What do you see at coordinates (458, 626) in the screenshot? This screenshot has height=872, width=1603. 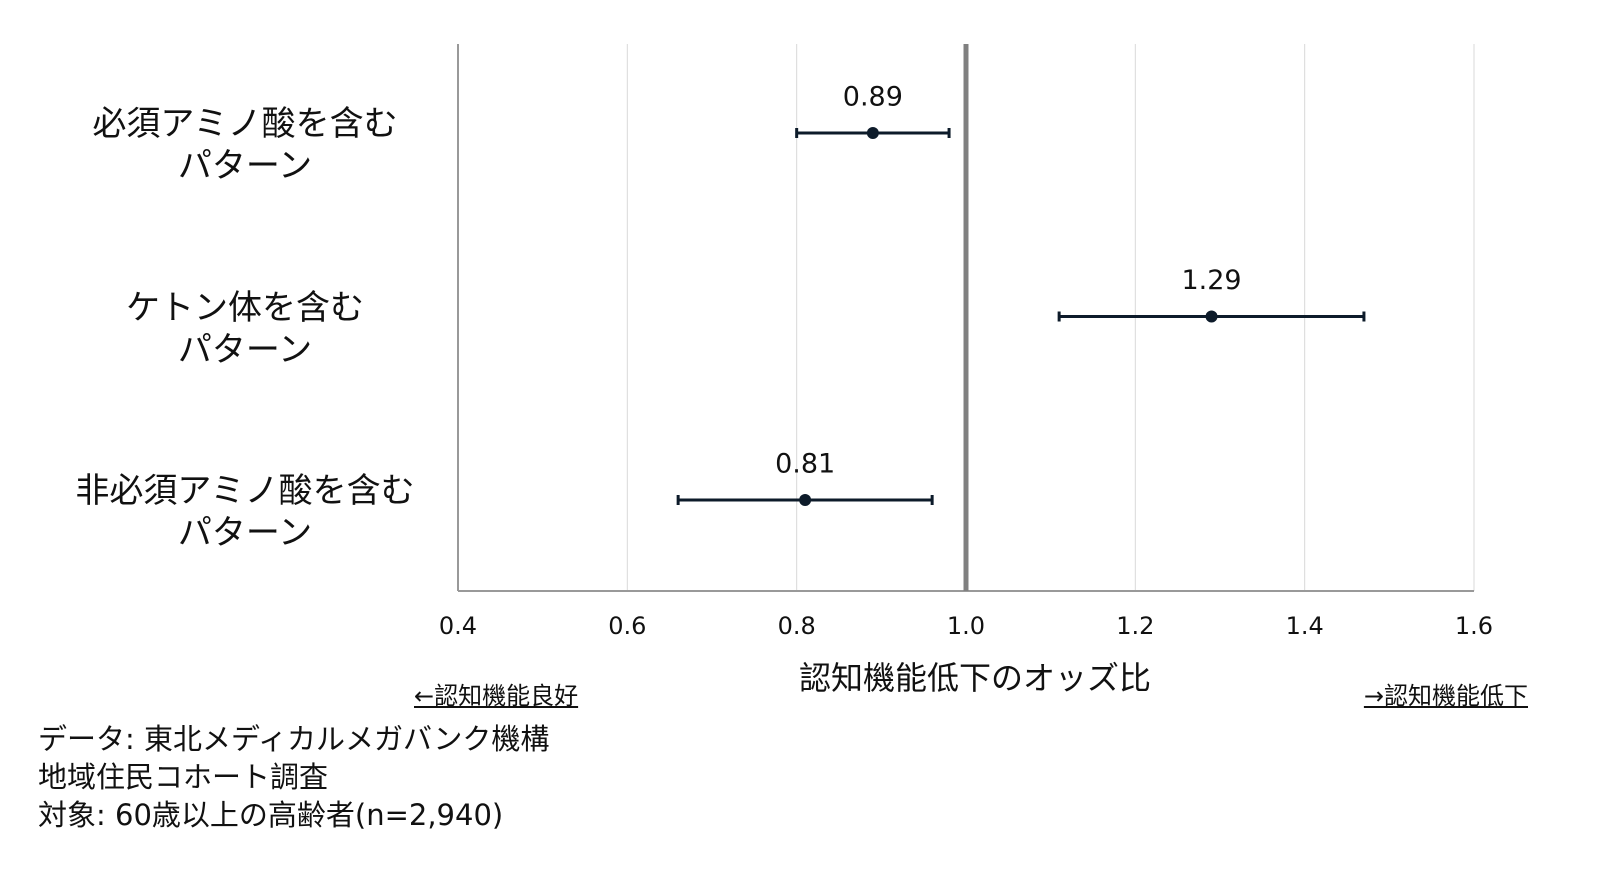 I see `x-tick-label: 0.4` at bounding box center [458, 626].